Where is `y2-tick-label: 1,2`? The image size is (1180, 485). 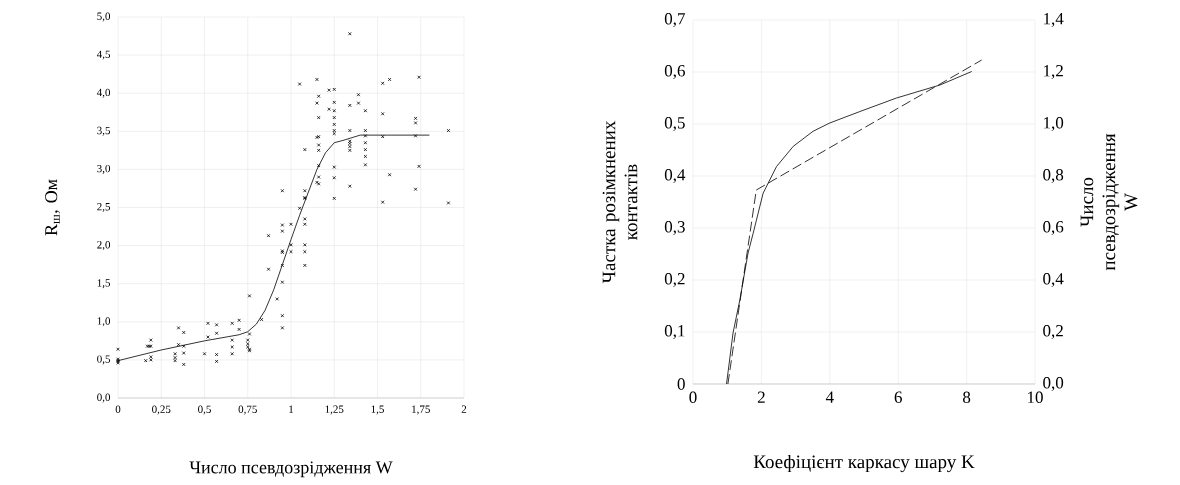
y2-tick-label: 1,2 is located at coordinates (1053, 72).